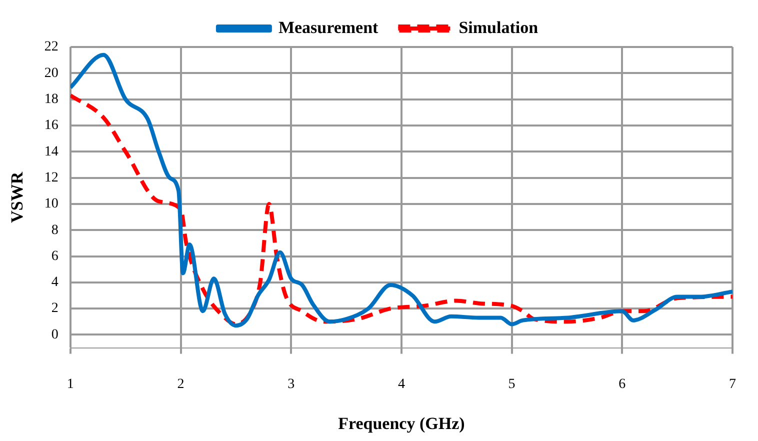 The width and height of the screenshot is (758, 441). What do you see at coordinates (54, 308) in the screenshot?
I see `y-tick-label: 2` at bounding box center [54, 308].